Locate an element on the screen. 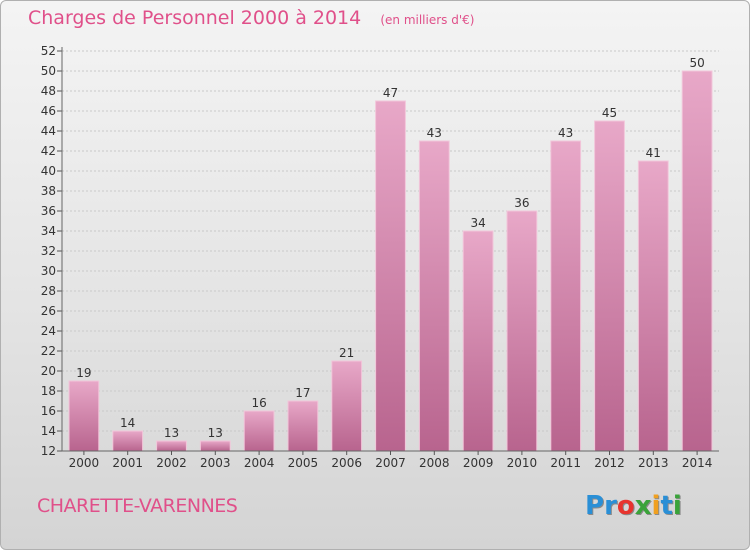 The image size is (750, 550). logo-letter: P is located at coordinates (595, 506).